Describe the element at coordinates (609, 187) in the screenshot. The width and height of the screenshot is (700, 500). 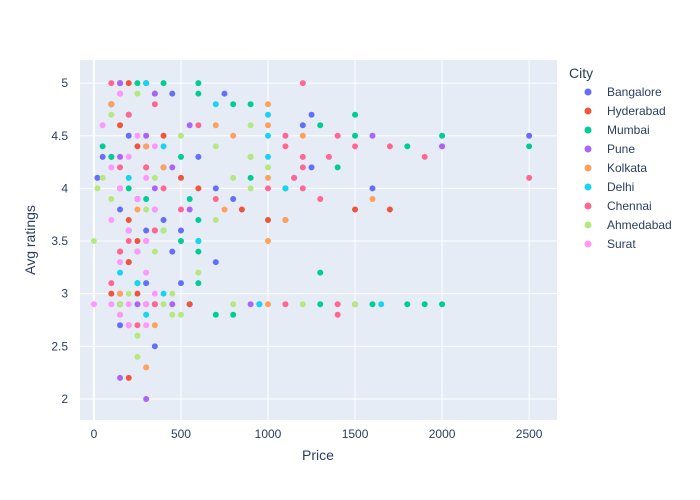
I see `legend-item-delhi: Delhi` at that location.